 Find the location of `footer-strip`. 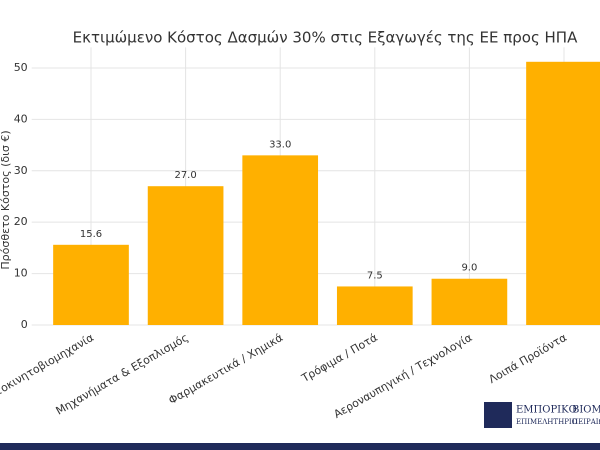

footer-strip is located at coordinates (300, 446).